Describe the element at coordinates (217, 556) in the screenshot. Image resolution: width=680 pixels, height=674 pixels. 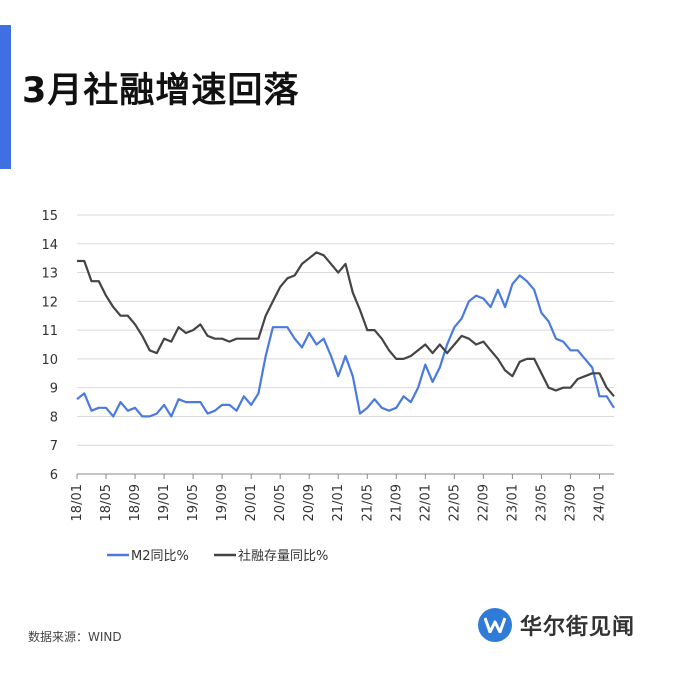
I see `legend: M2同比% 社融存量同比%` at that location.